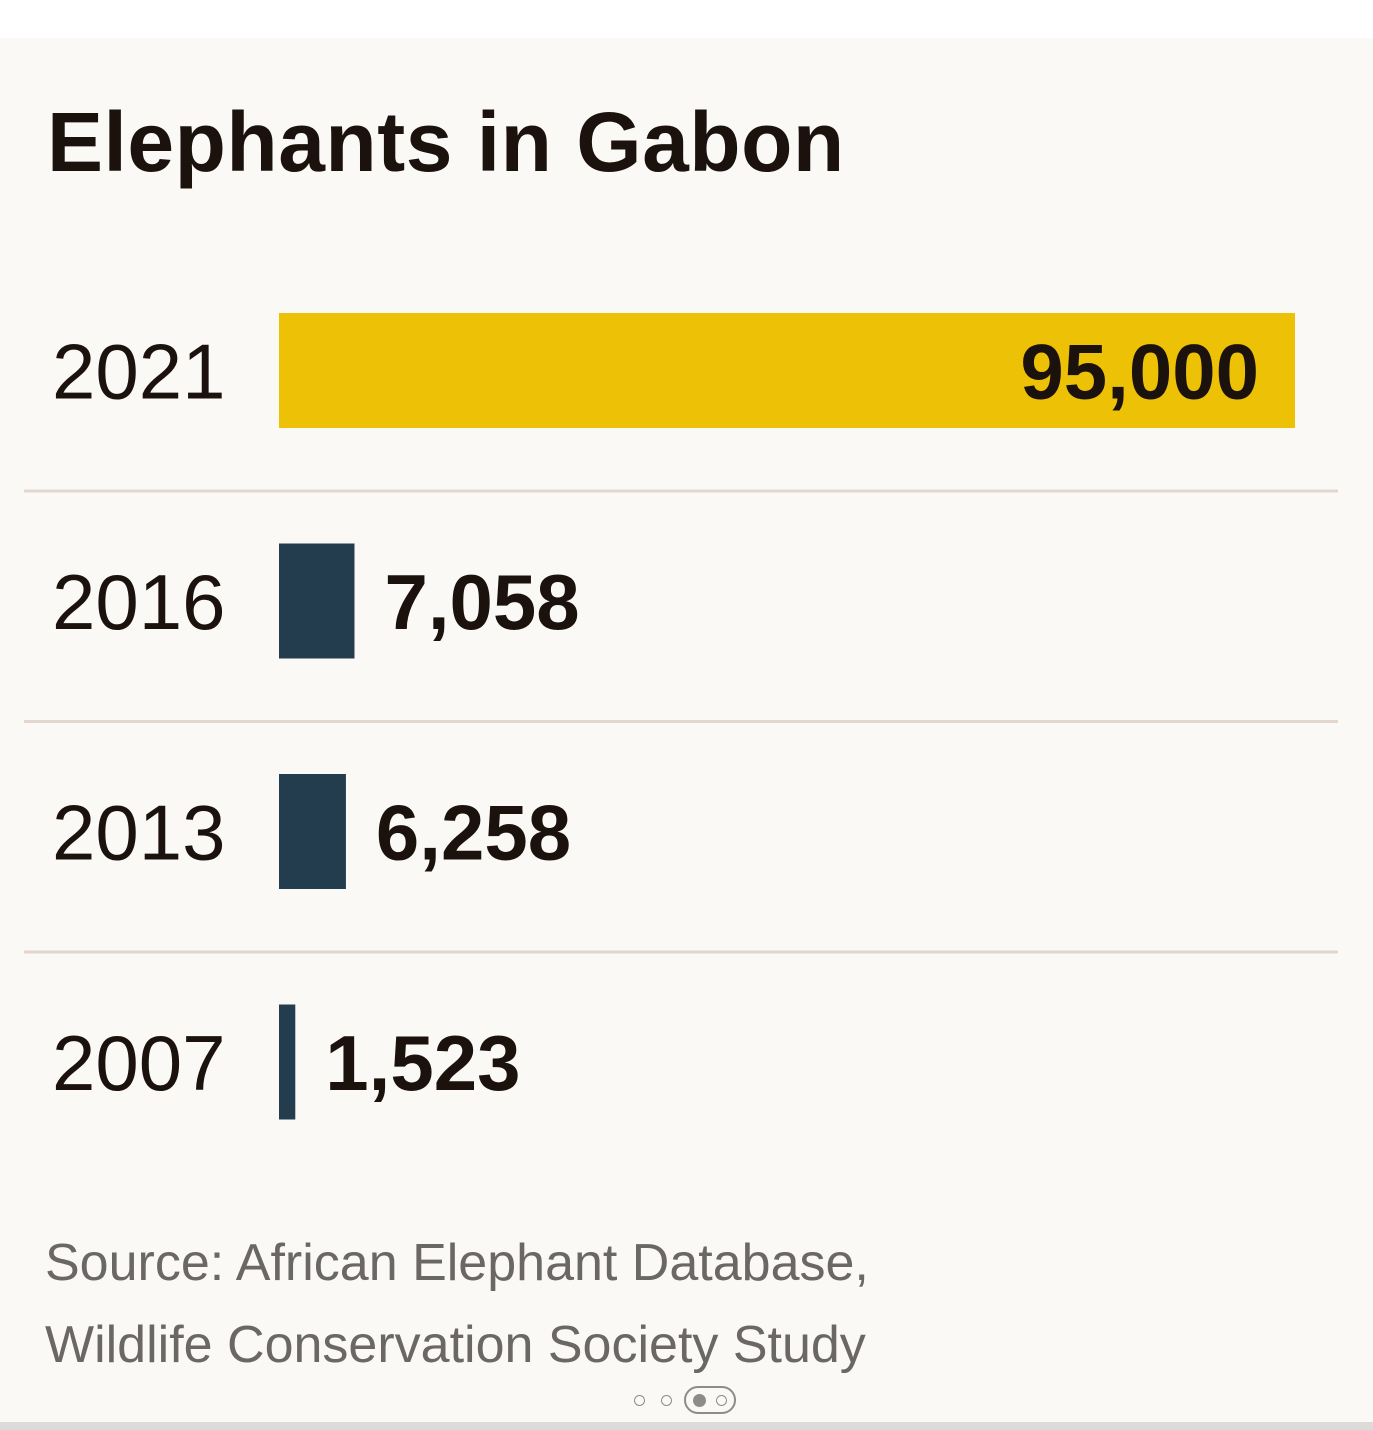  I want to click on page-dot-current-group, so click(710, 1400).